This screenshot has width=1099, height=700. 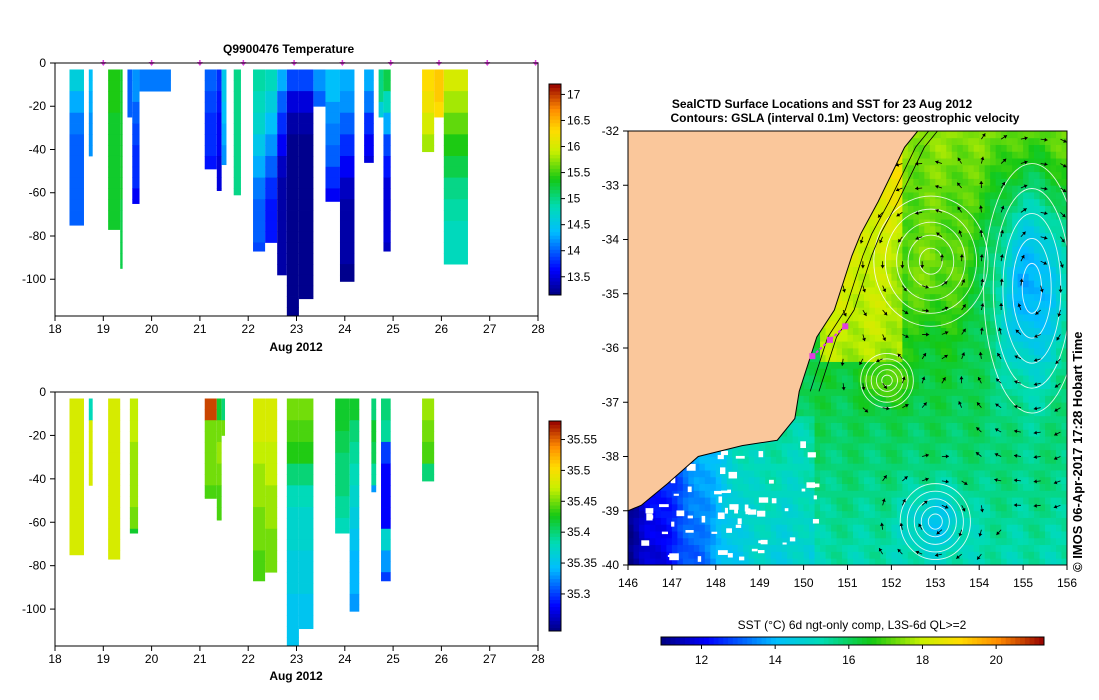 What do you see at coordinates (538, 659) in the screenshot?
I see `x-tick-label: 28` at bounding box center [538, 659].